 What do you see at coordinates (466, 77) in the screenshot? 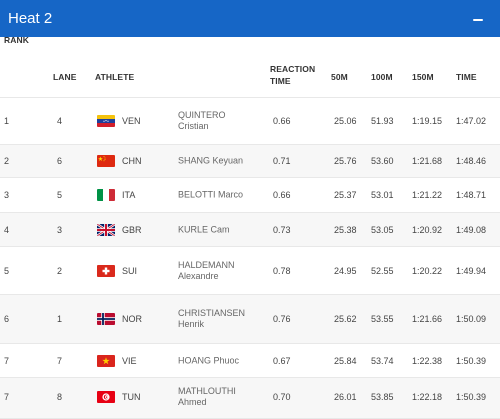
I see `col-time: TIME` at bounding box center [466, 77].